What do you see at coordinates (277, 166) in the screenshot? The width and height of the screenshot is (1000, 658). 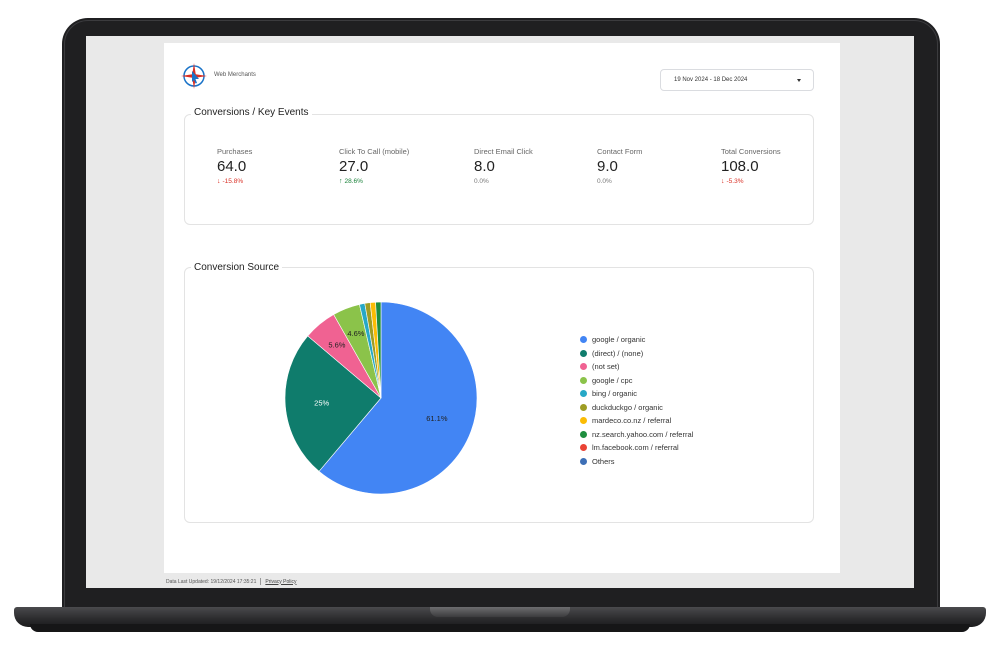 I see `kpi-purchases: Purchases 64.0 ↓ -15.8%` at bounding box center [277, 166].